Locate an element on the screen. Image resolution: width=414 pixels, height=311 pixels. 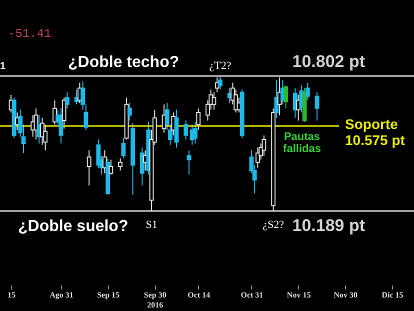
annotation: Pautas fallidas is located at coordinates (302, 143).